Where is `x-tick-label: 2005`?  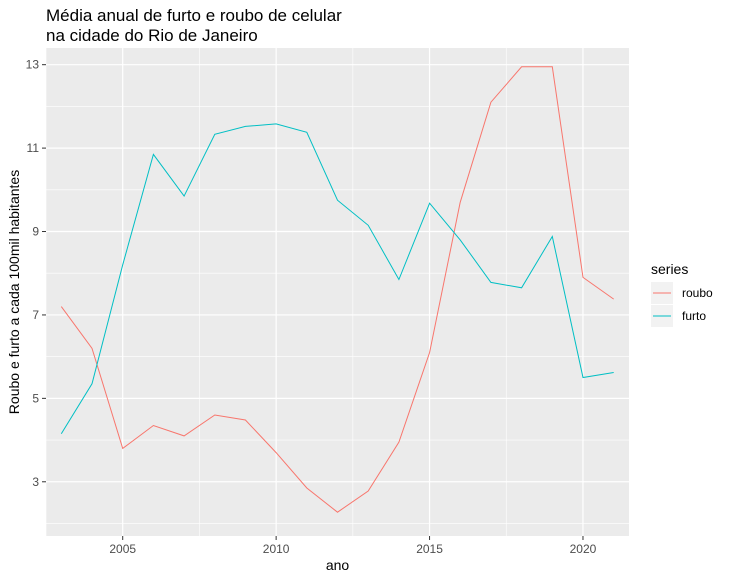
x-tick-label: 2005 is located at coordinates (122, 549).